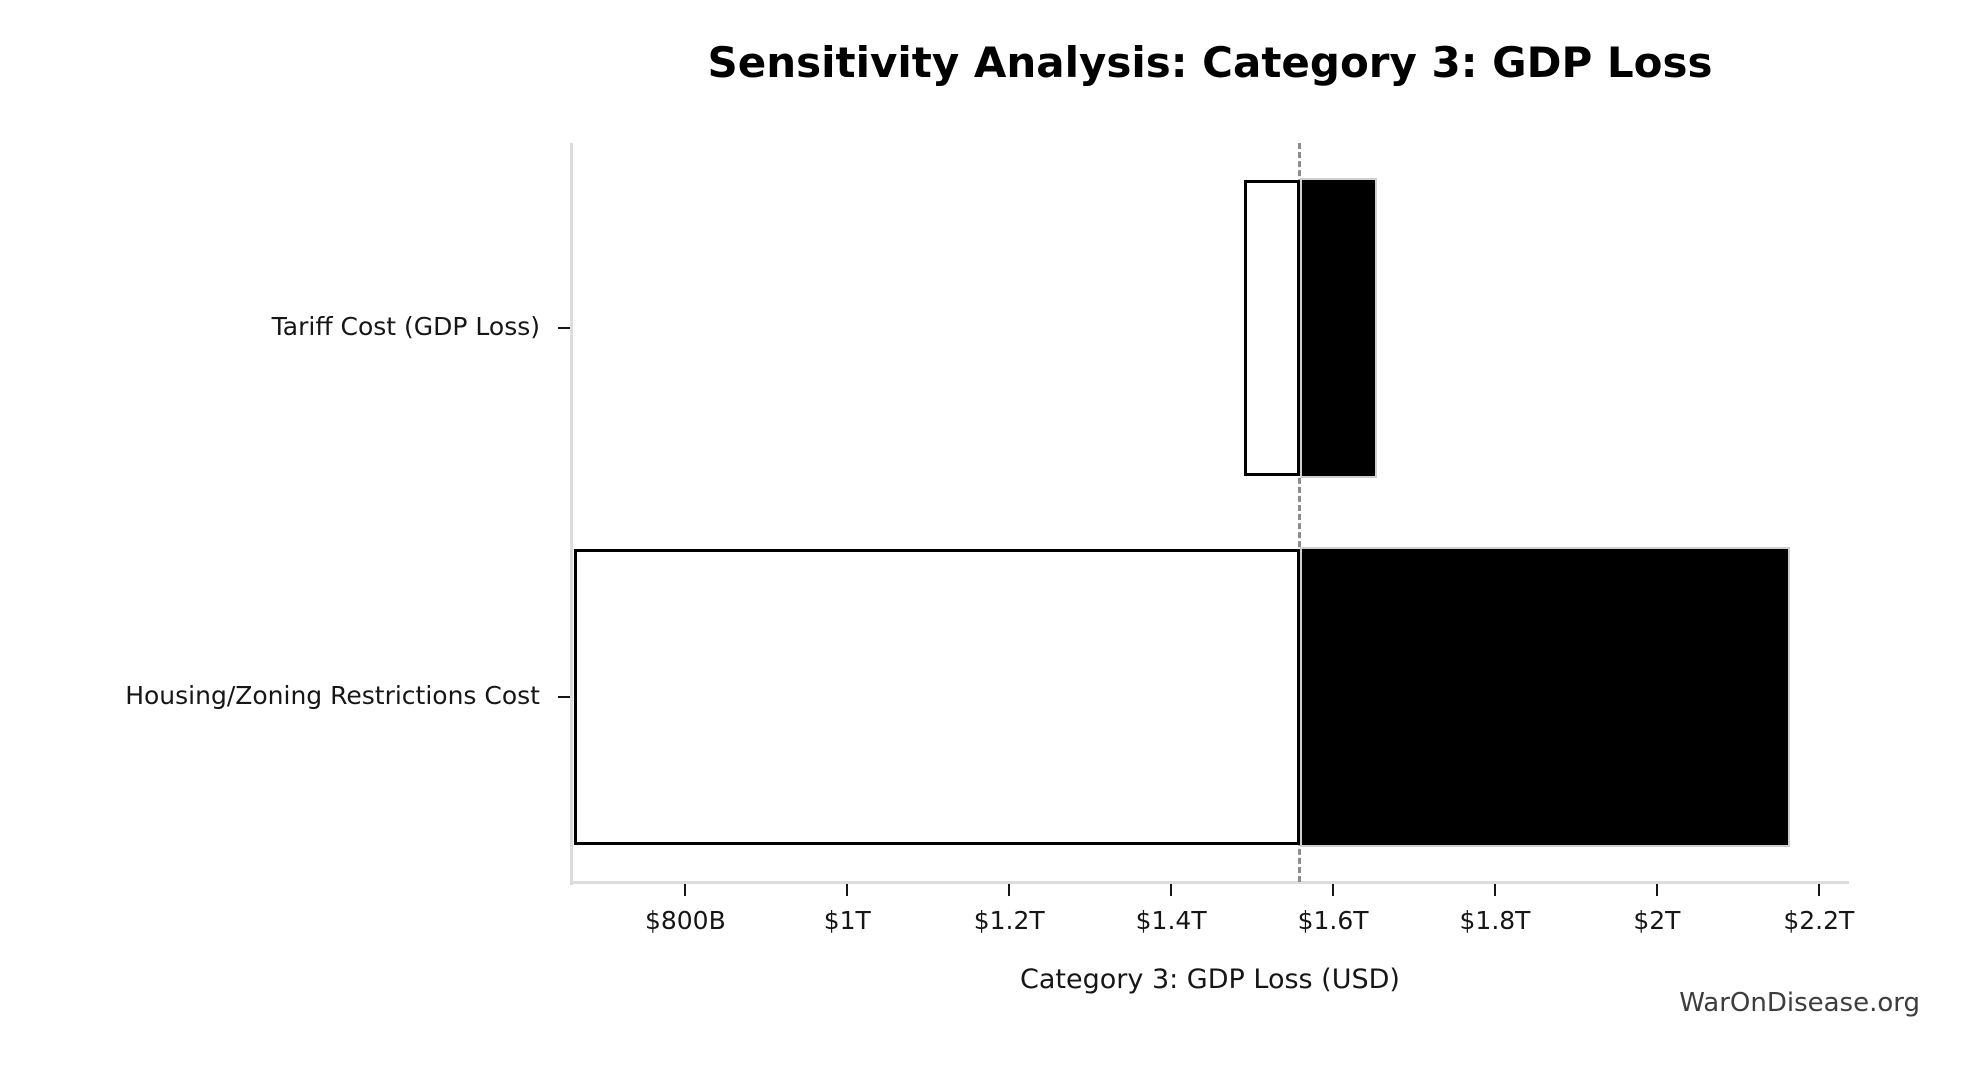 The image size is (1972, 1075). I want to click on x-tick-label: $2.2T, so click(1819, 920).